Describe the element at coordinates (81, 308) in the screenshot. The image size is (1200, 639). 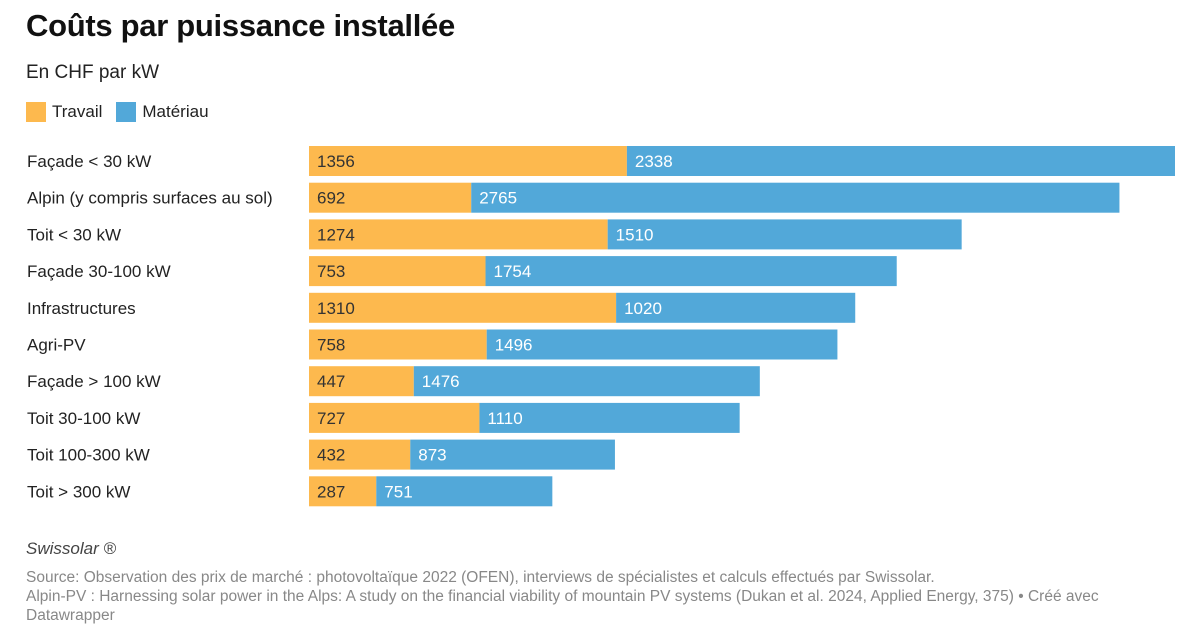
I see `category-label: Infrastructures` at that location.